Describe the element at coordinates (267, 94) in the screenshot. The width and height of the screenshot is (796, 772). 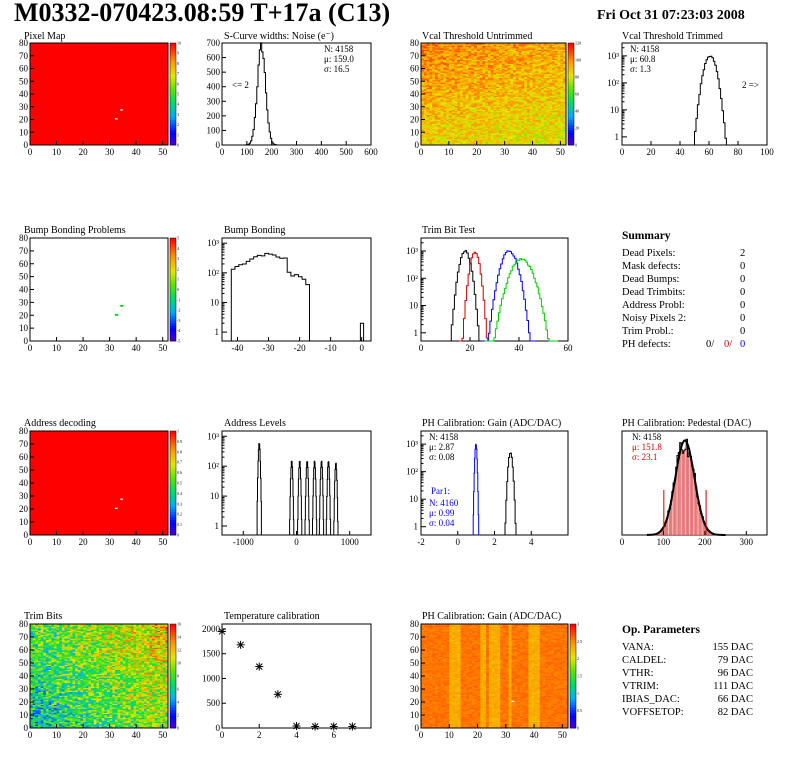
I see `noise-histogram` at that location.